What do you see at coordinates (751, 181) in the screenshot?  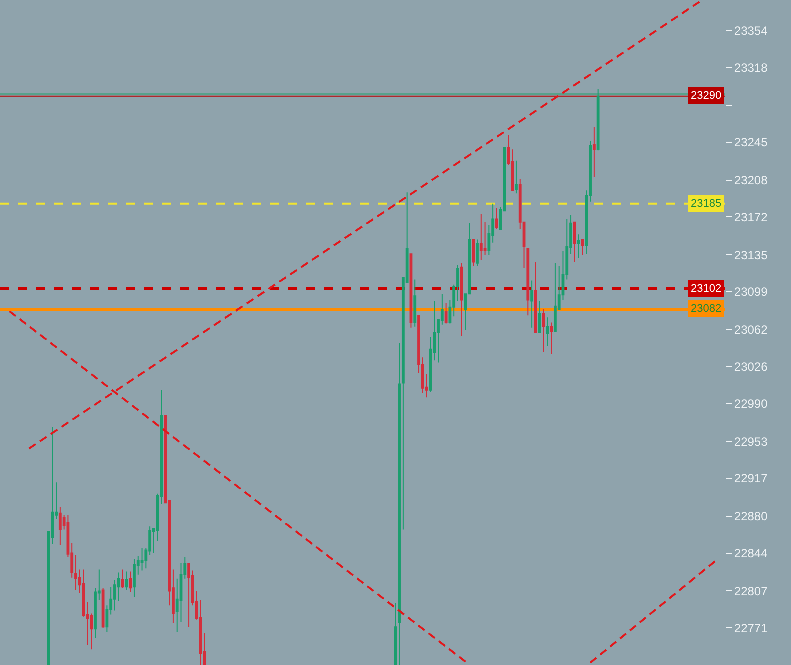 I see `y-tick-label: 23208` at bounding box center [751, 181].